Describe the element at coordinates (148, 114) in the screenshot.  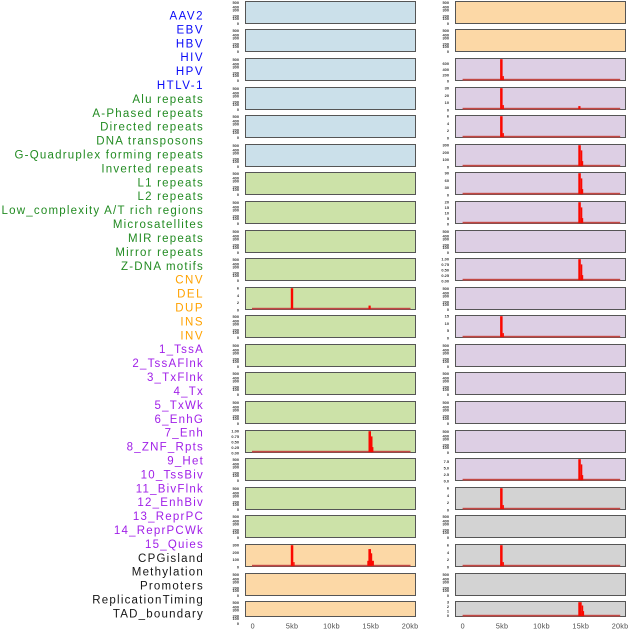
I see `svg-text: A-Phased repeats` at that location.